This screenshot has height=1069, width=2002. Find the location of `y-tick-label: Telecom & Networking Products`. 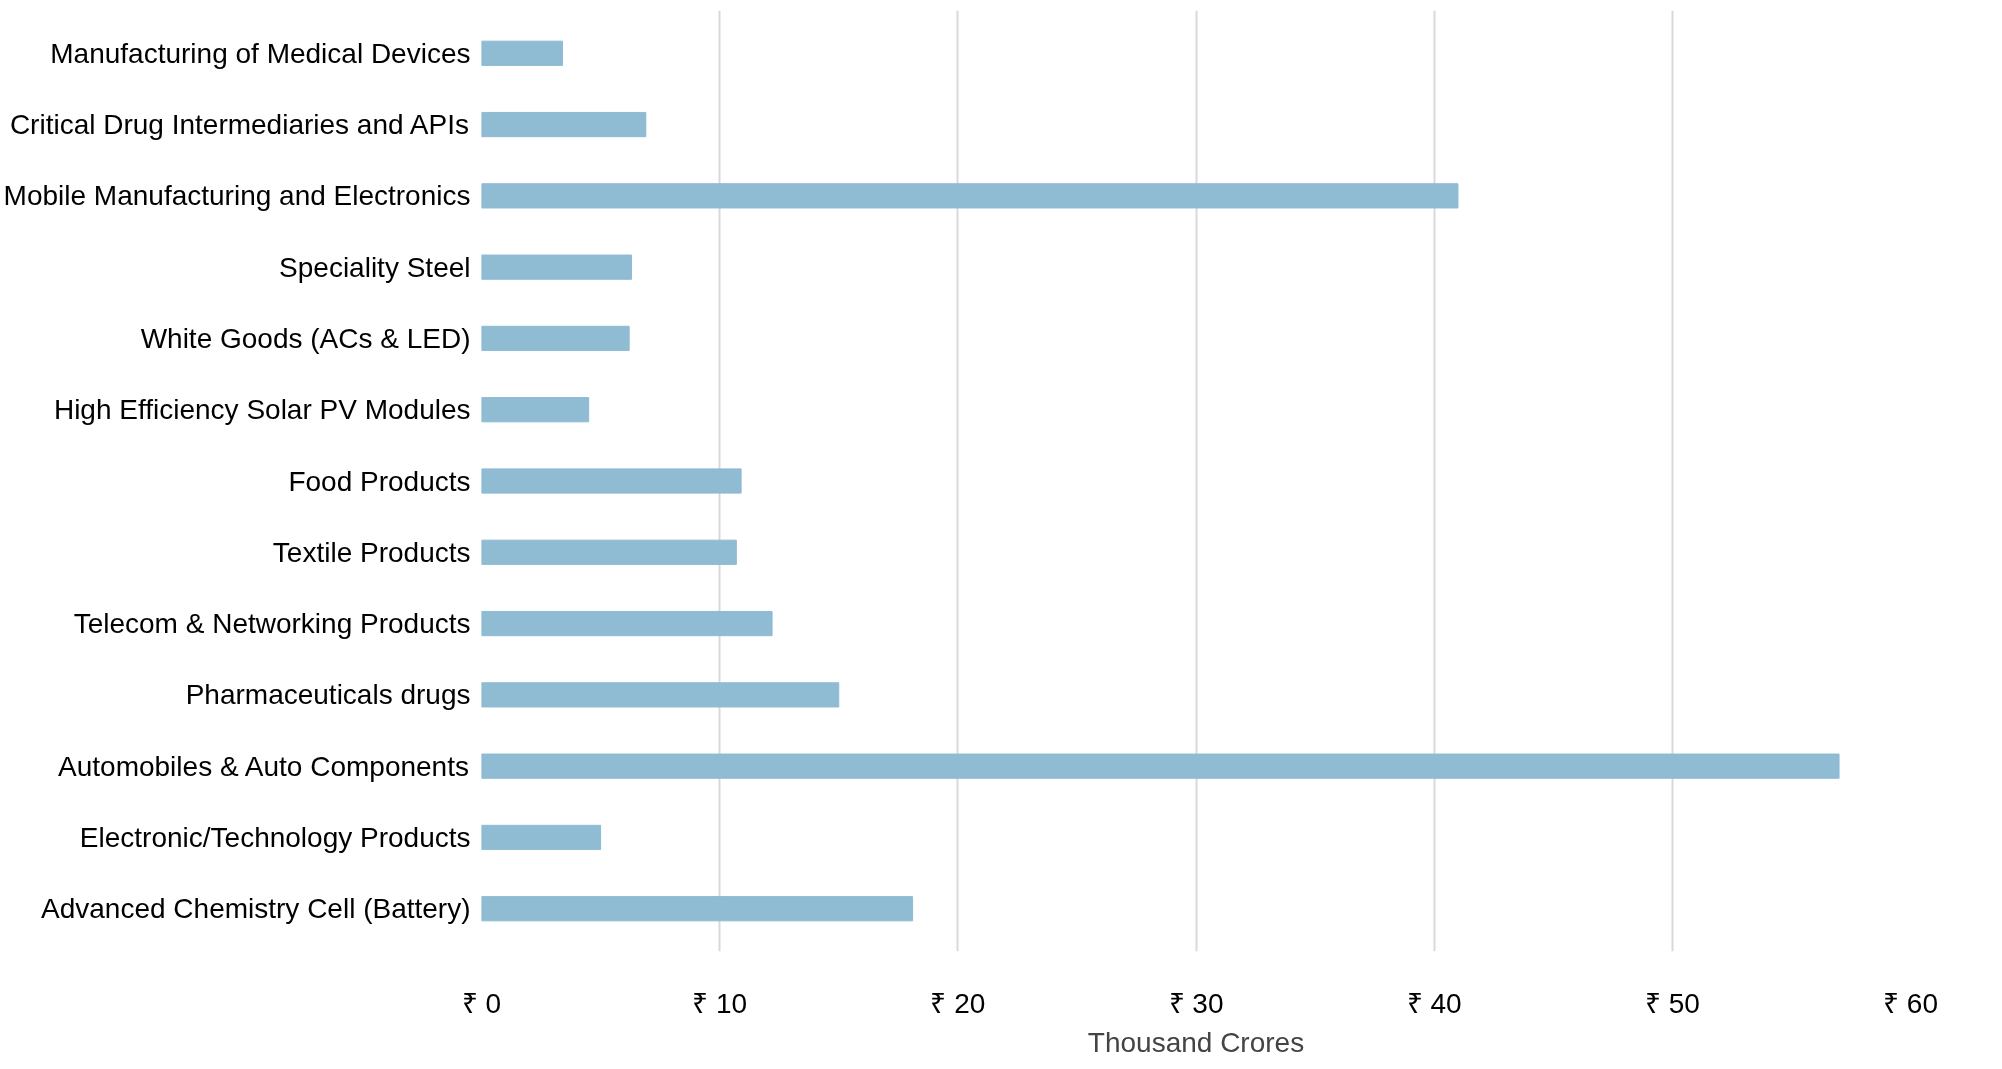

y-tick-label: Telecom & Networking Products is located at coordinates (272, 624).